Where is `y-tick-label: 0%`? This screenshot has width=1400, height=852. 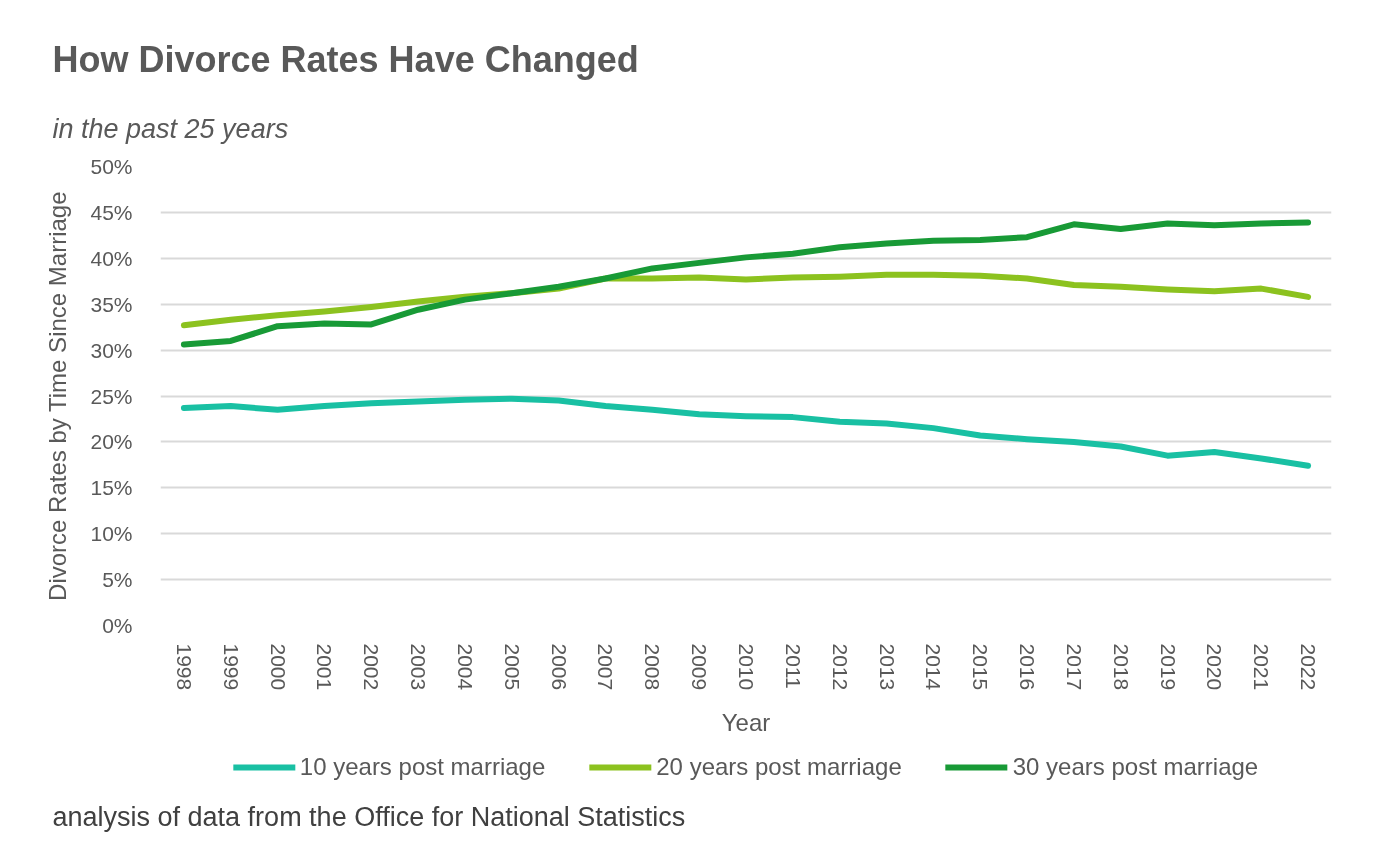
y-tick-label: 0% is located at coordinates (117, 625).